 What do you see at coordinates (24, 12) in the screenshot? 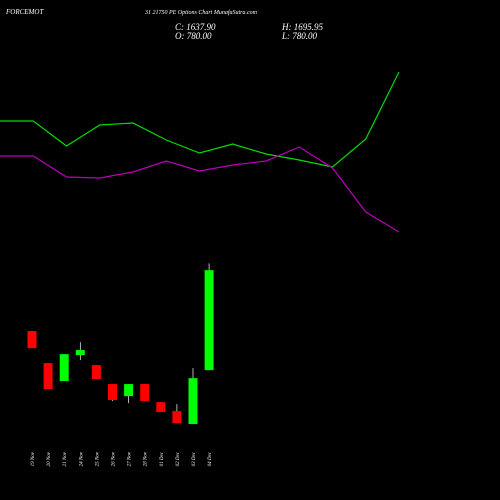
I see `chart-title: FORCEMOT` at bounding box center [24, 12].